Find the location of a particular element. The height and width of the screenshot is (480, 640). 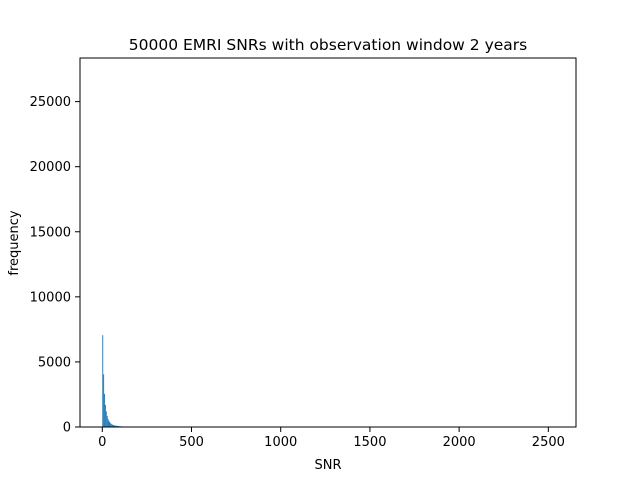

x-tick-label: 500 is located at coordinates (191, 442).